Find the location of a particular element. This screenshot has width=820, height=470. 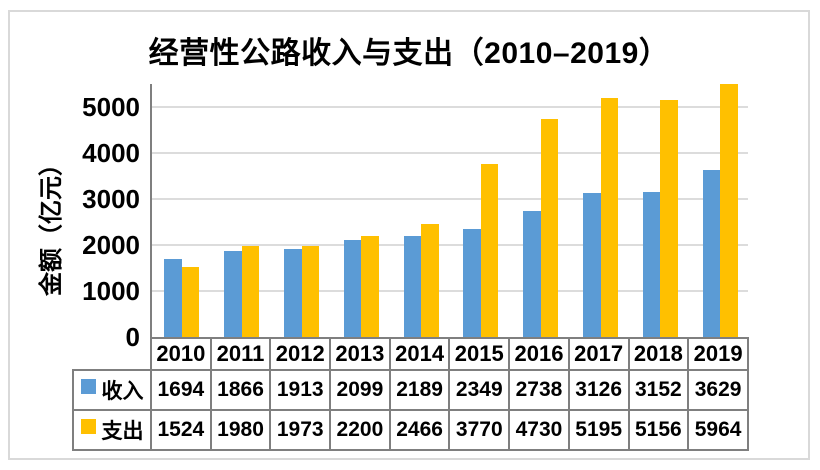

bar-支出-2010 is located at coordinates (190, 301).